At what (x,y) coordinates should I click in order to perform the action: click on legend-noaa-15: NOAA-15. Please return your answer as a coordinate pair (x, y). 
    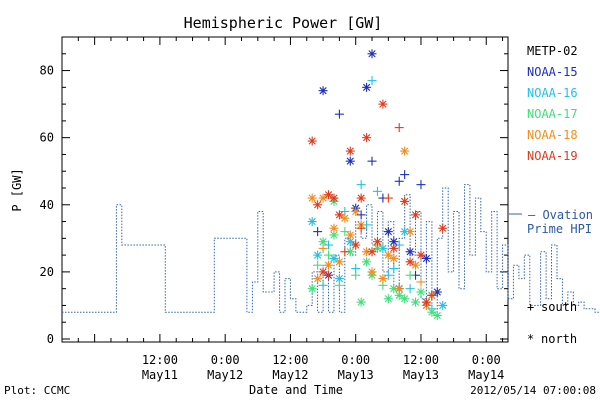
    Looking at the image, I should click on (552, 72).